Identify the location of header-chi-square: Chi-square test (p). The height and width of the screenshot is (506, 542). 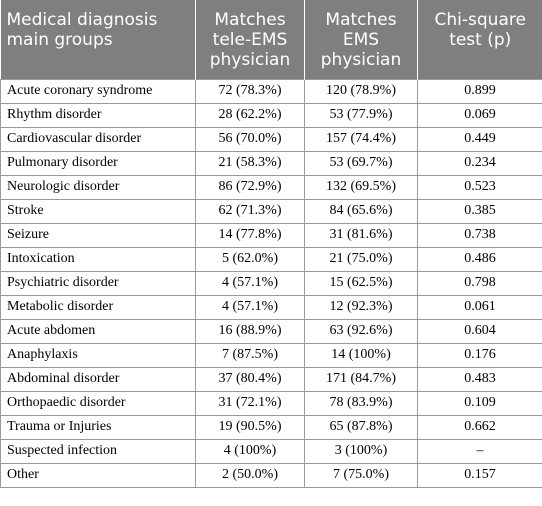
(479, 39).